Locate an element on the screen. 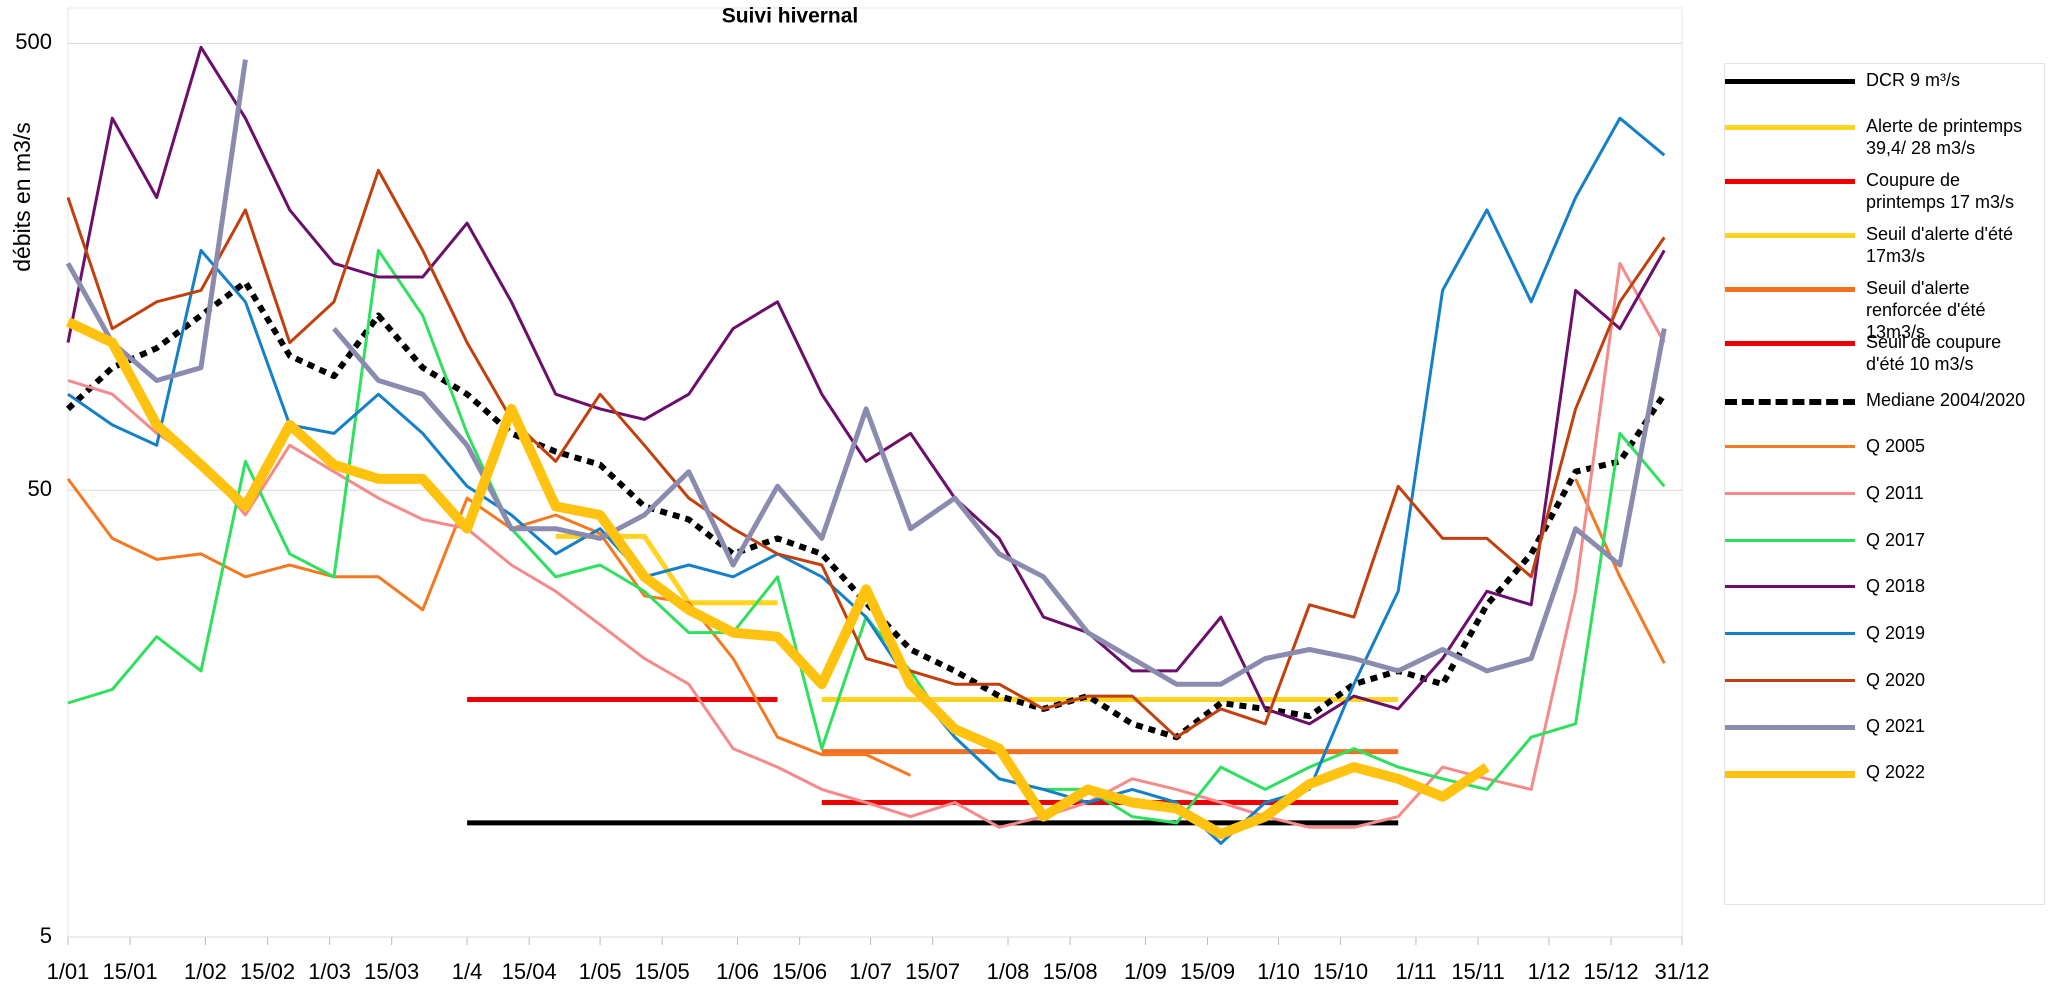 The image size is (2051, 986). legend-item: Q 2021 is located at coordinates (1885, 726).